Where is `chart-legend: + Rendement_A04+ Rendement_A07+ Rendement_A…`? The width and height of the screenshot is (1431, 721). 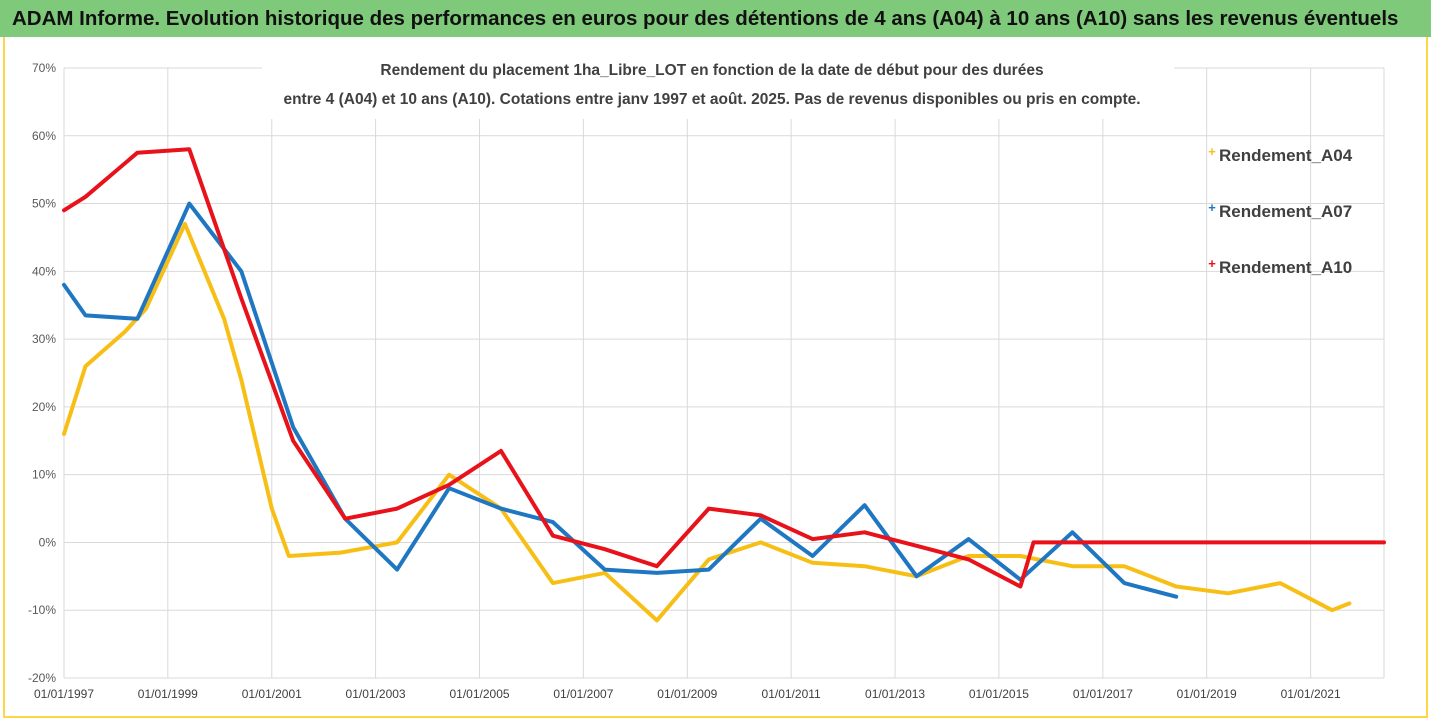 chart-legend: + Rendement_A04+ Rendement_A07+ Rendement_A… is located at coordinates (1280, 210).